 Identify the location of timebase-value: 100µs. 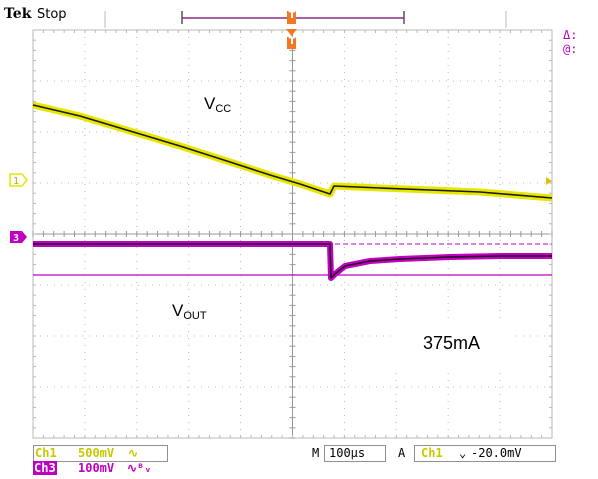
(347, 453).